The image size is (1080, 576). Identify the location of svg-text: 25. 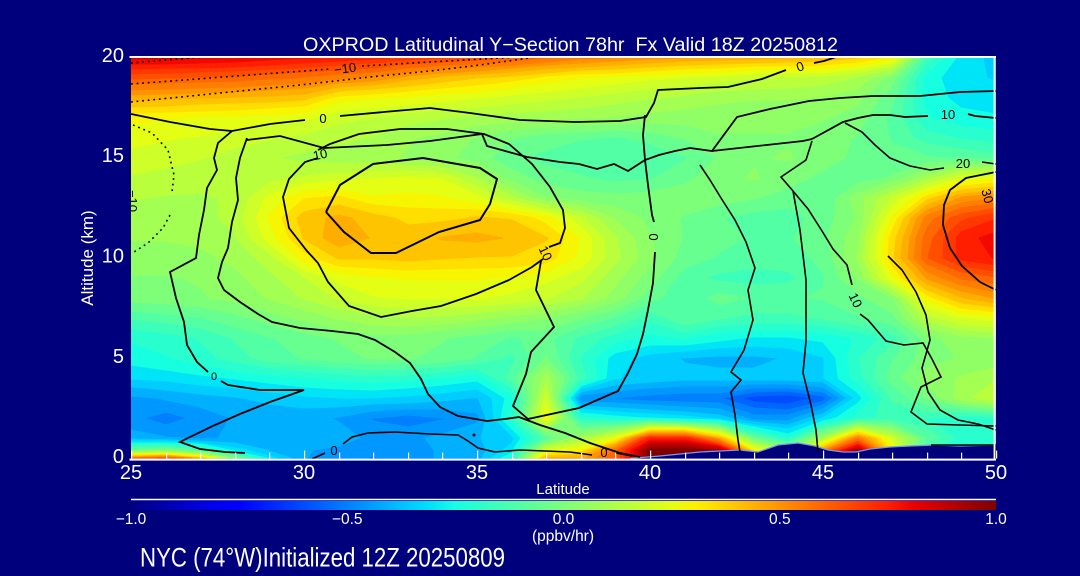
(131, 473).